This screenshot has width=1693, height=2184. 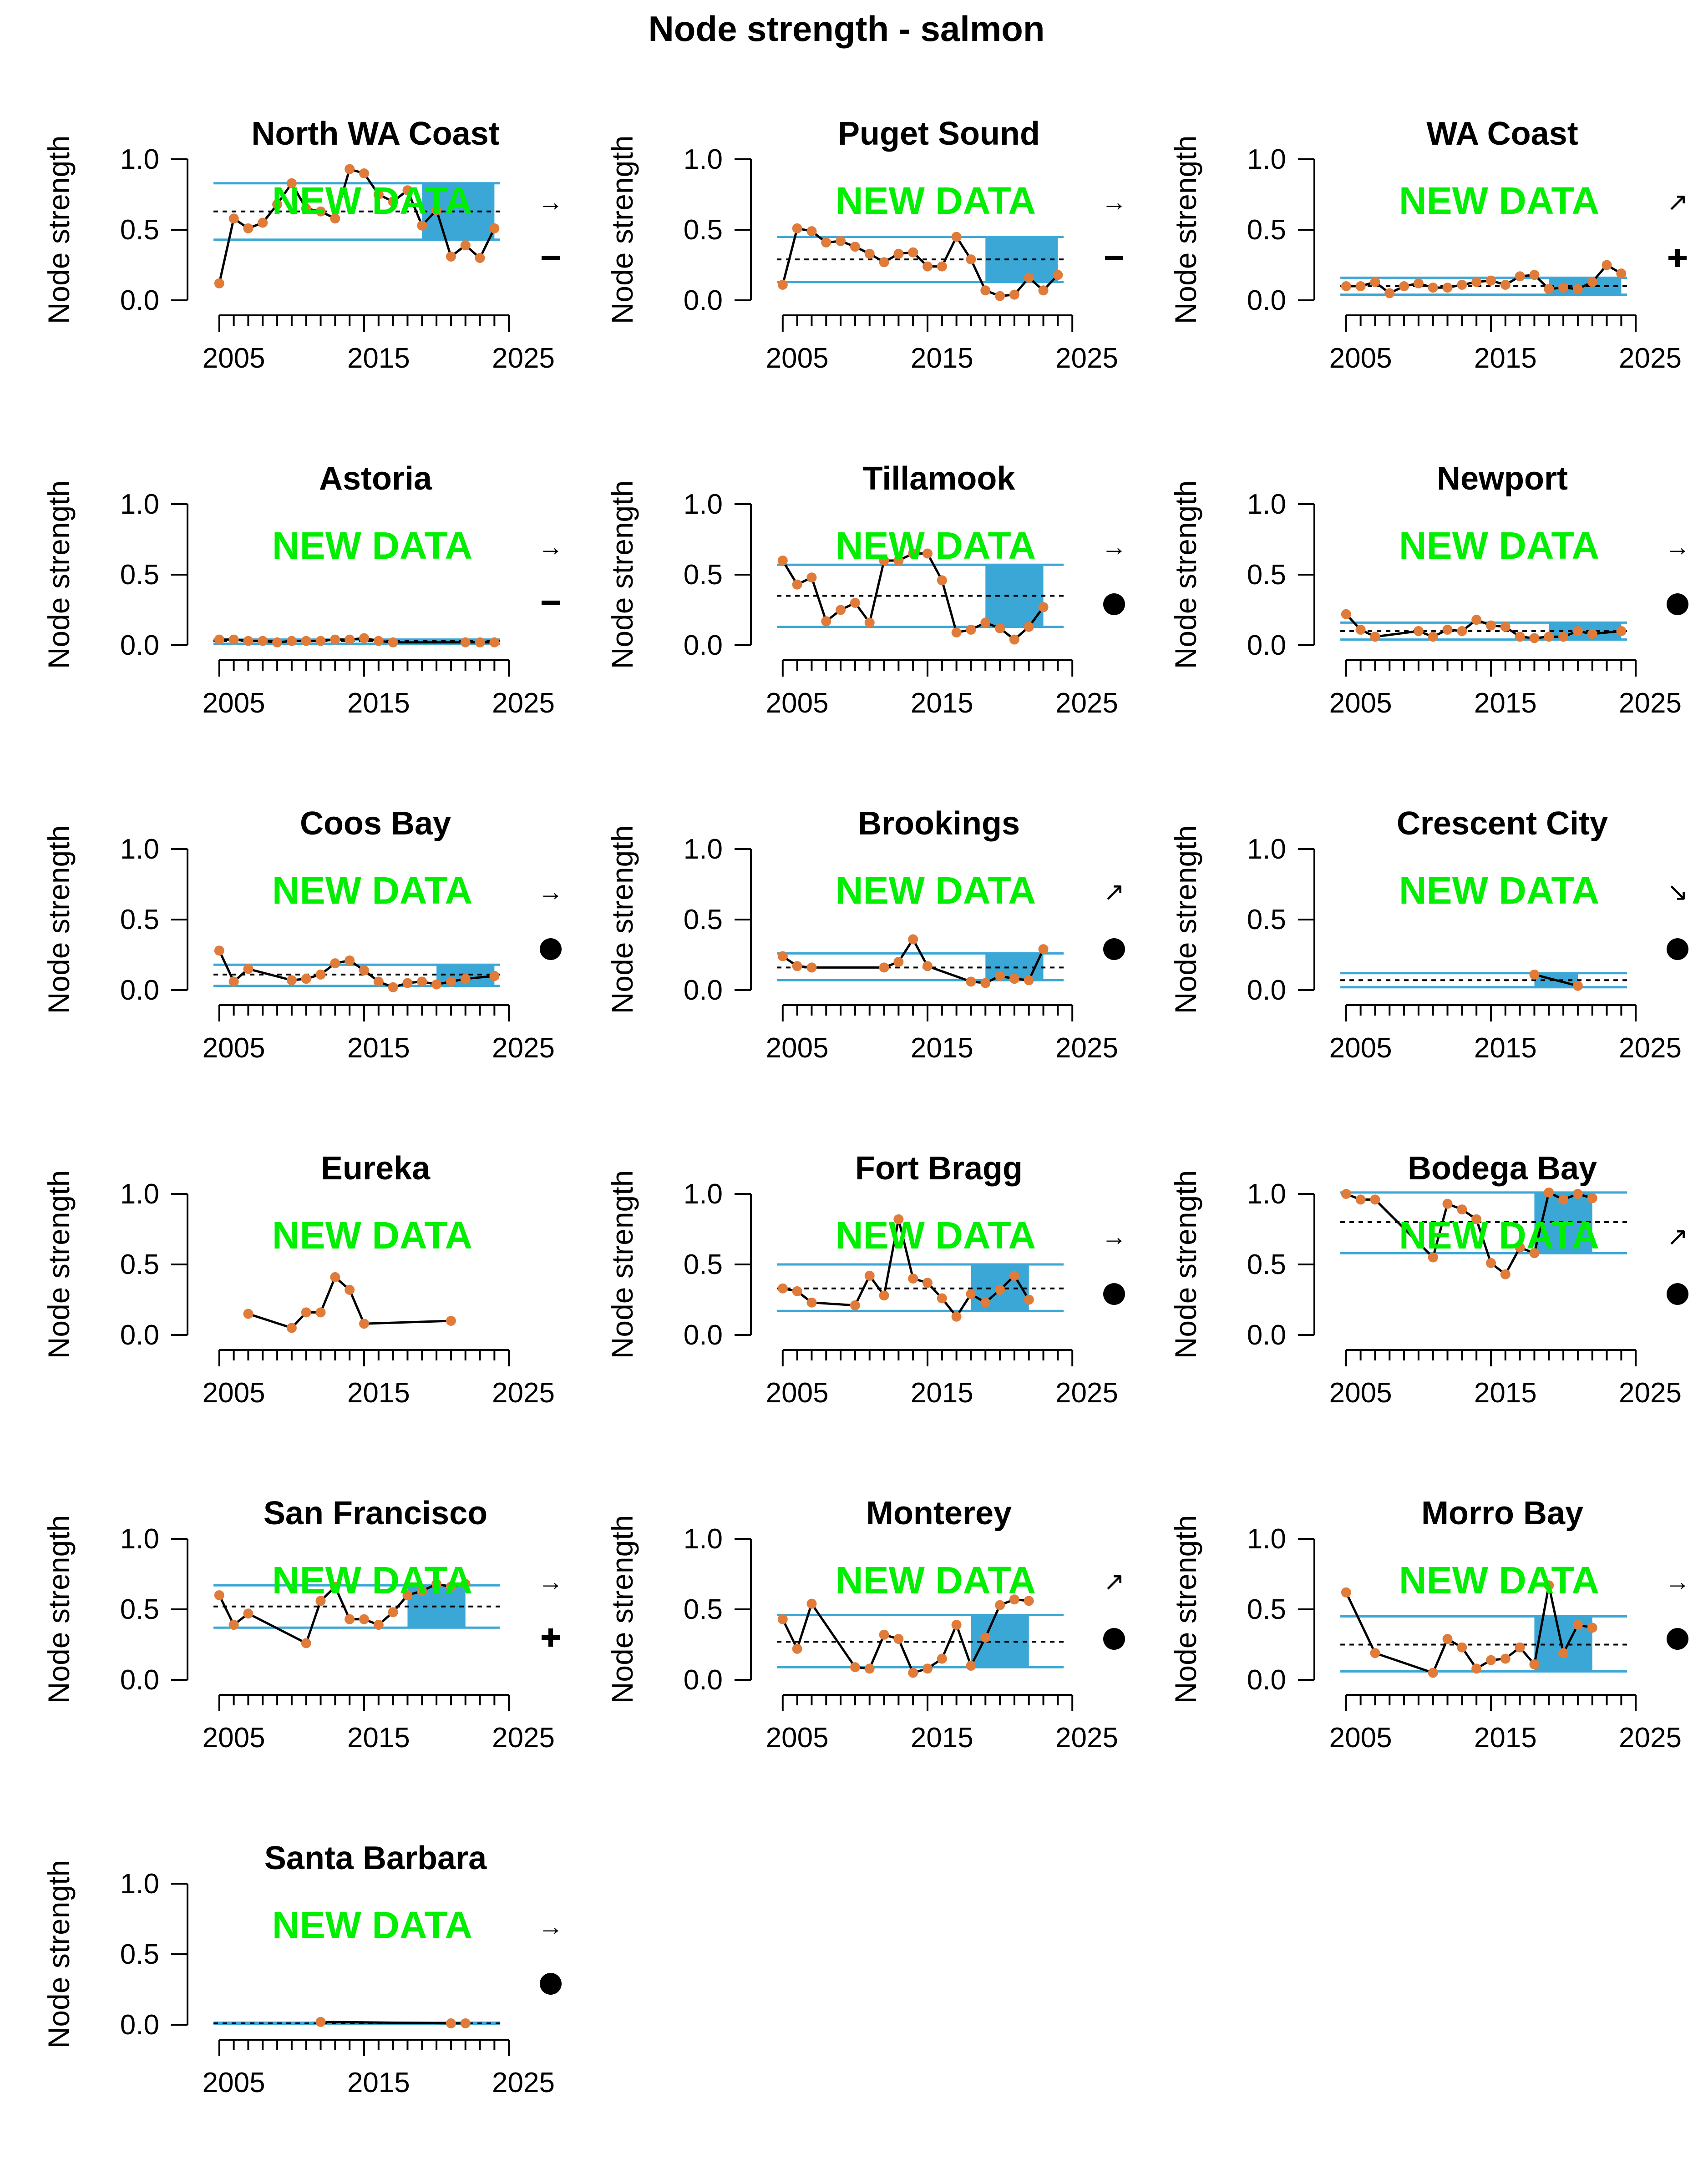 What do you see at coordinates (939, 1514) in the screenshot?
I see `panel-title: Monterey` at bounding box center [939, 1514].